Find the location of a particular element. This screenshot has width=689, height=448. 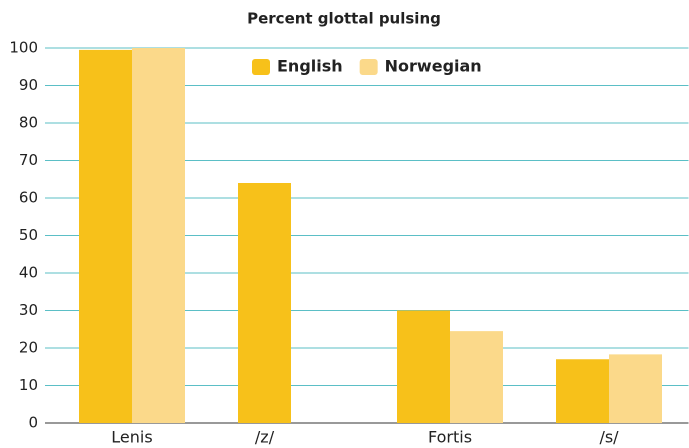

y-tick-label: 60 is located at coordinates (28, 198).